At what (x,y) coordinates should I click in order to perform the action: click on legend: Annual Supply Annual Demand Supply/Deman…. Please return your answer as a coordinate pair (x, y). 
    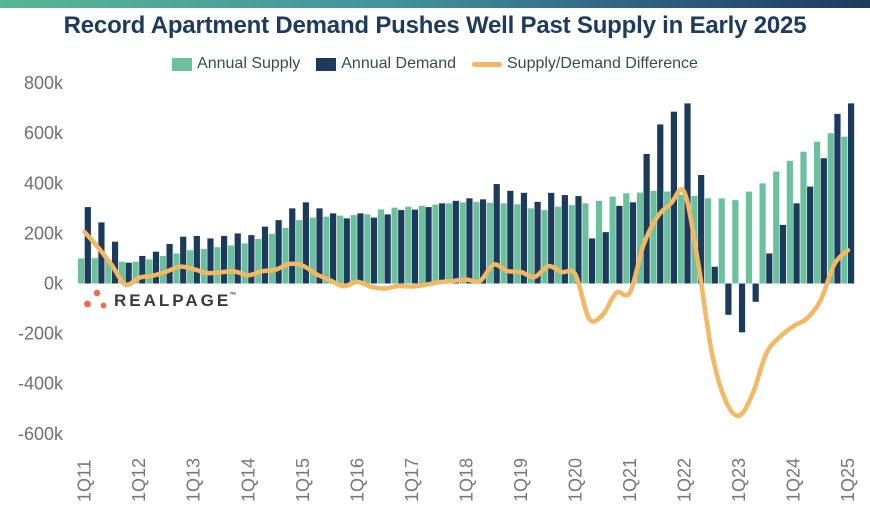
    Looking at the image, I should click on (435, 64).